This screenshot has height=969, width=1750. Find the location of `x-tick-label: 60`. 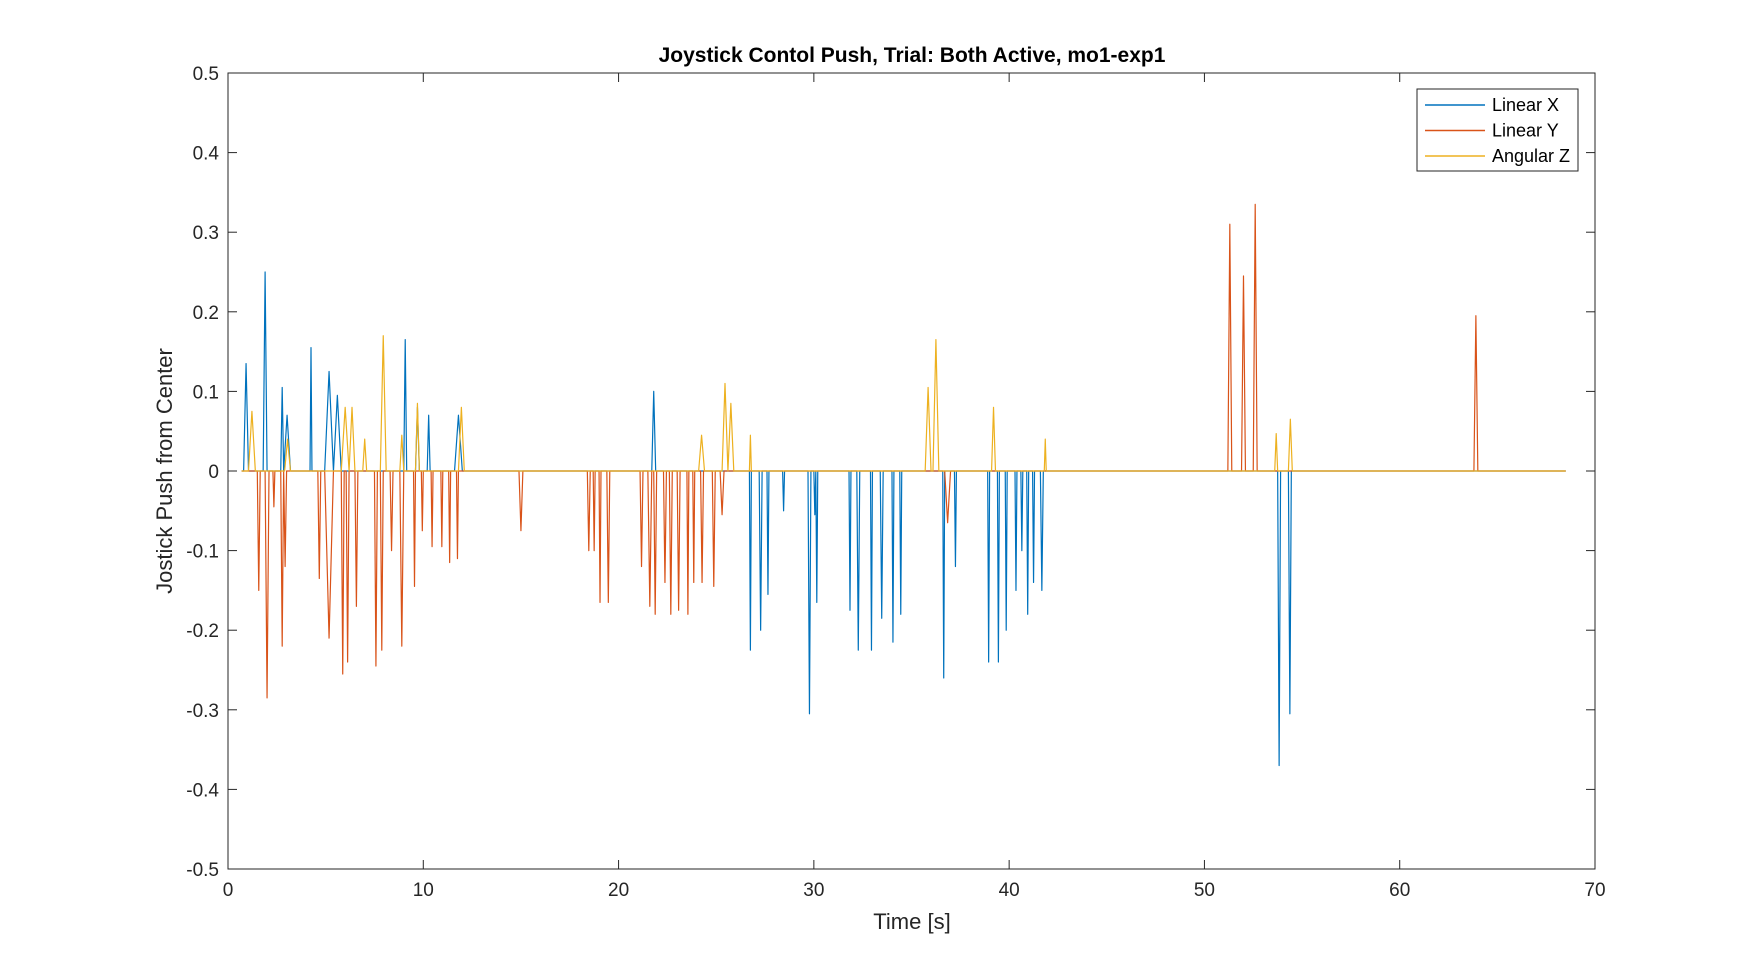

x-tick-label: 60 is located at coordinates (1399, 890).